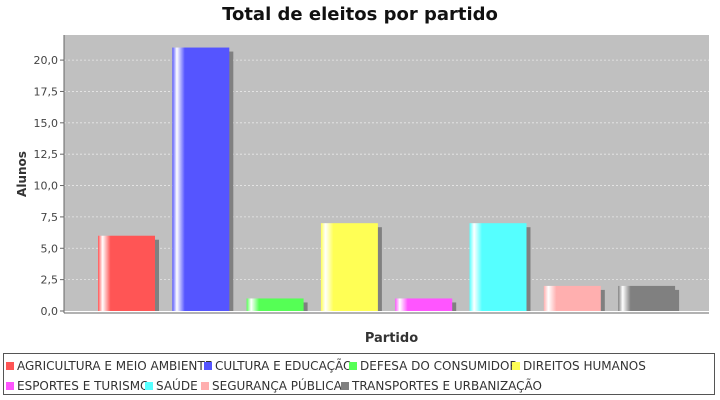 The width and height of the screenshot is (720, 400). What do you see at coordinates (50, 311) in the screenshot?
I see `y-tick-label: 0,0` at bounding box center [50, 311].